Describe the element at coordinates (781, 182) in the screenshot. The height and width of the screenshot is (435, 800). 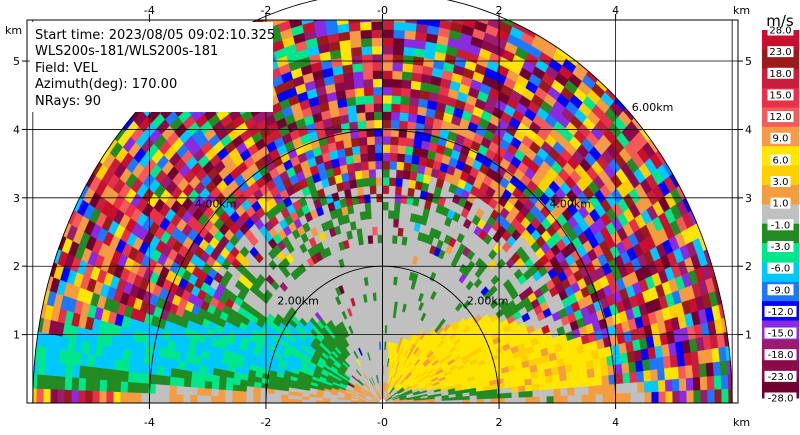
I see `colorbar-tick-label: 3.0` at that location.